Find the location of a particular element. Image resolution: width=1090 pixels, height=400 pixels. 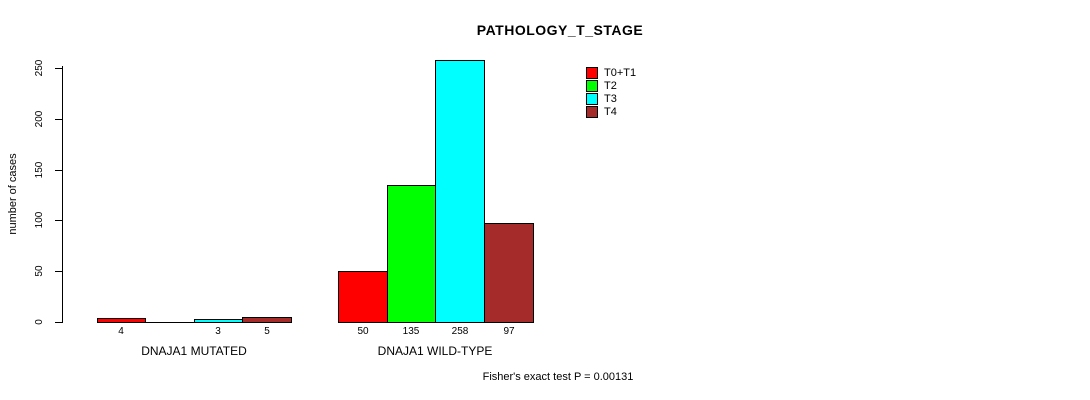

bar-value-label: 4 is located at coordinates (121, 331).